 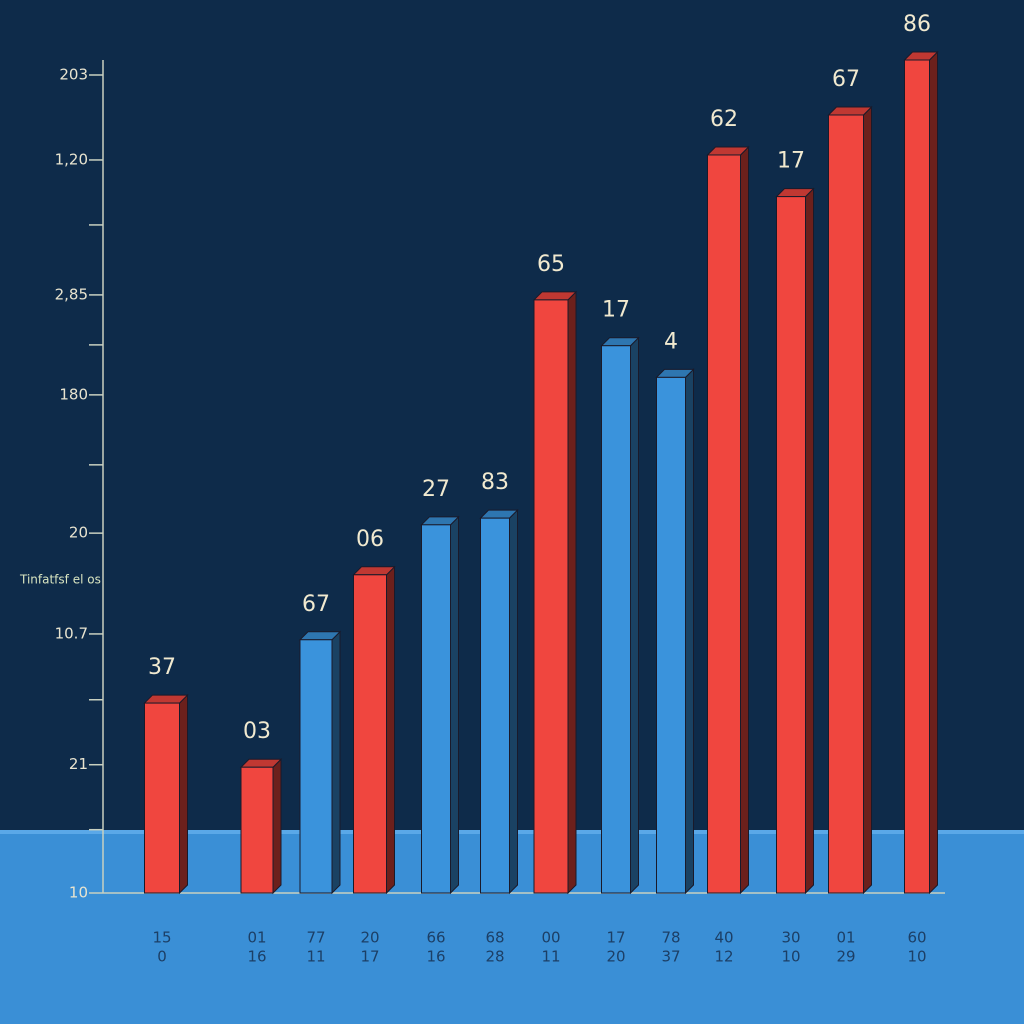 What do you see at coordinates (73, 74) in the screenshot?
I see `y-tick-label: 203` at bounding box center [73, 74].